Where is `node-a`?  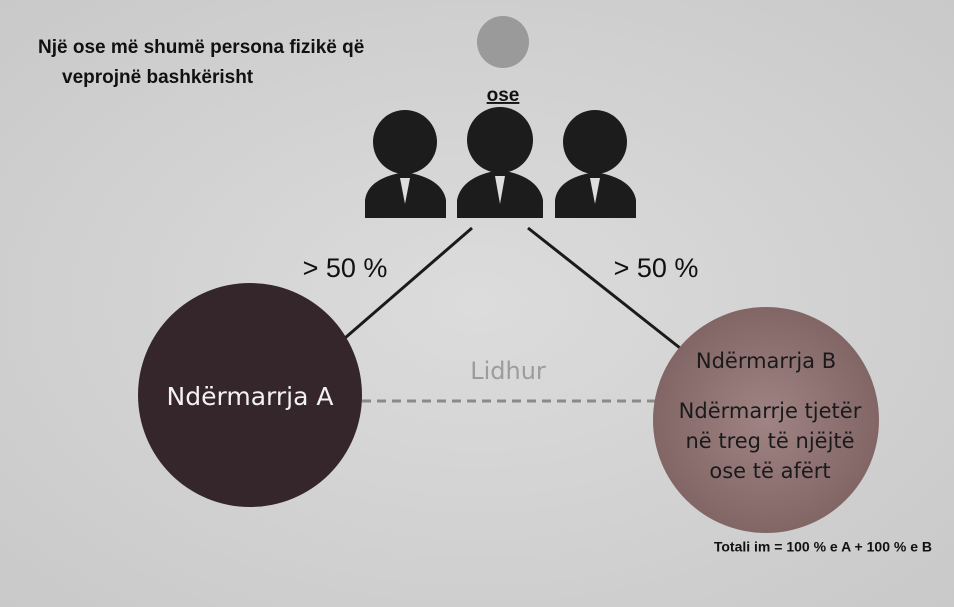 node-a is located at coordinates (250, 395).